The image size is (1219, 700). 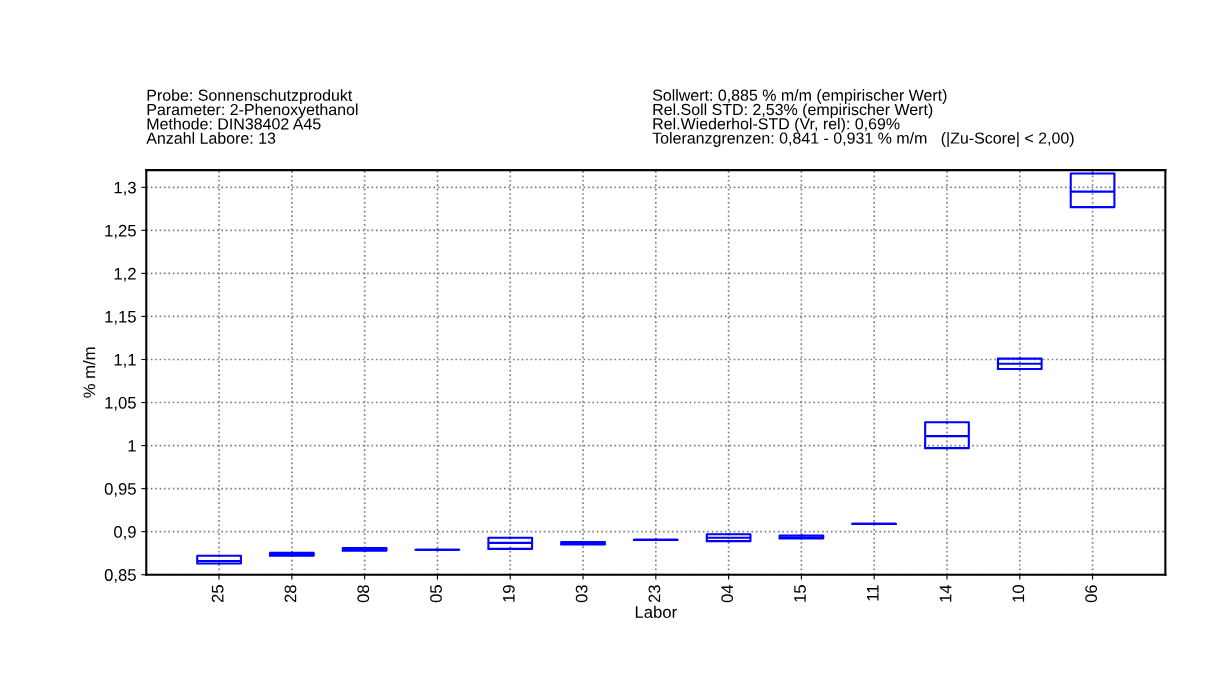 I want to click on x-tick-label: 06, so click(x=1091, y=594).